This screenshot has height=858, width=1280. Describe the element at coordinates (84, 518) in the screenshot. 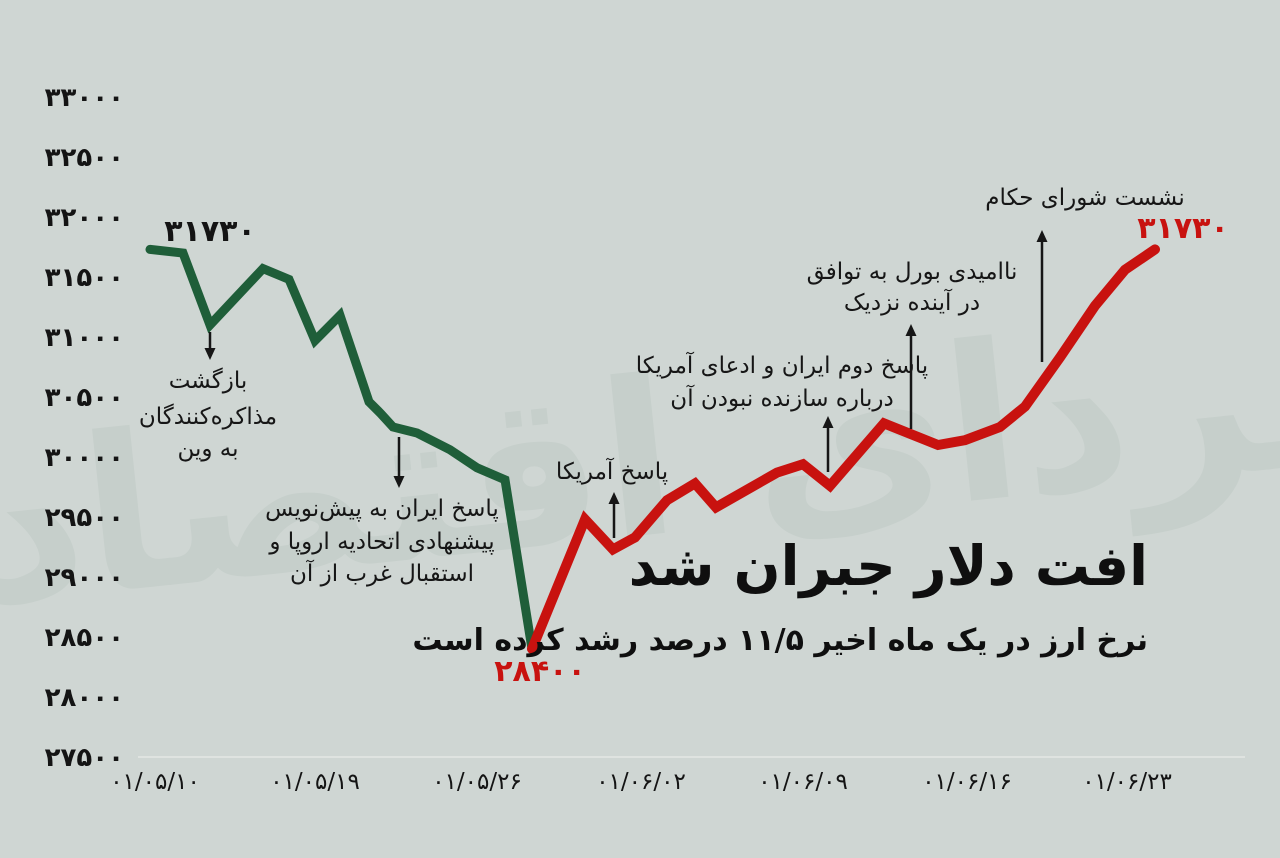

I see `y-tick-label: ۲۹۵۰۰` at that location.